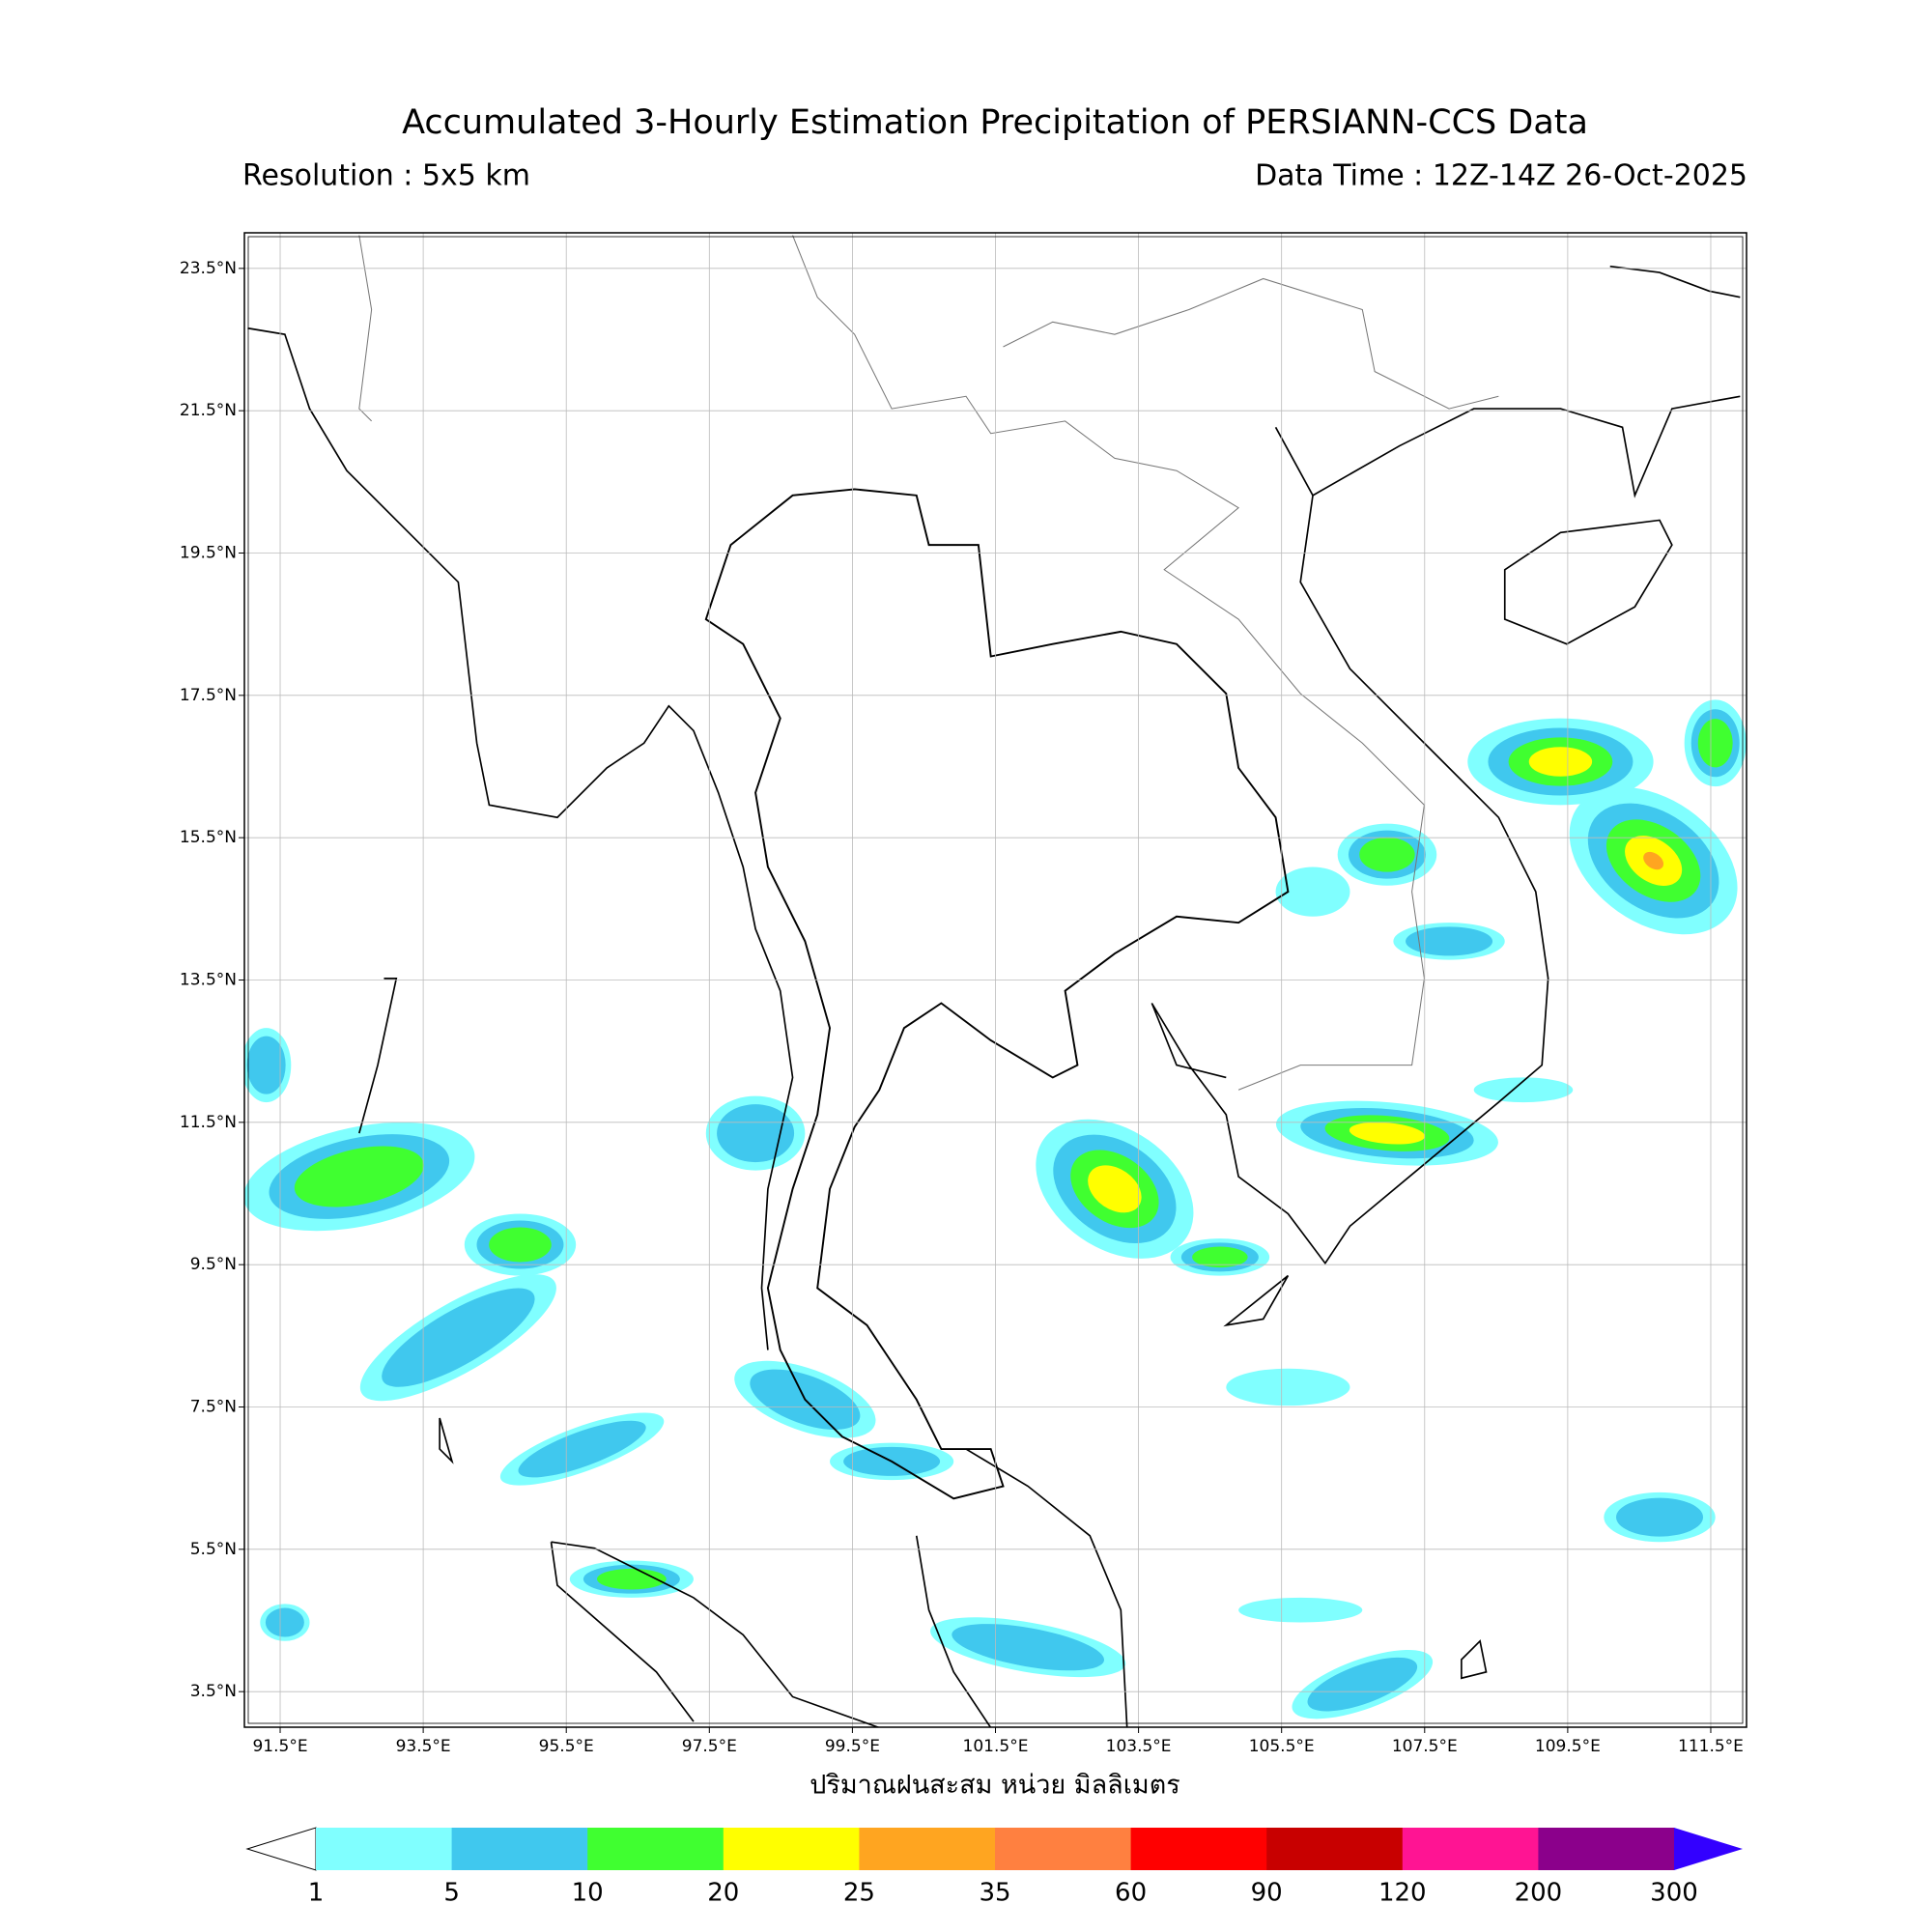 This screenshot has height=1932, width=1932. Describe the element at coordinates (1539, 1893) in the screenshot. I see `colorbar-label: 200` at that location.